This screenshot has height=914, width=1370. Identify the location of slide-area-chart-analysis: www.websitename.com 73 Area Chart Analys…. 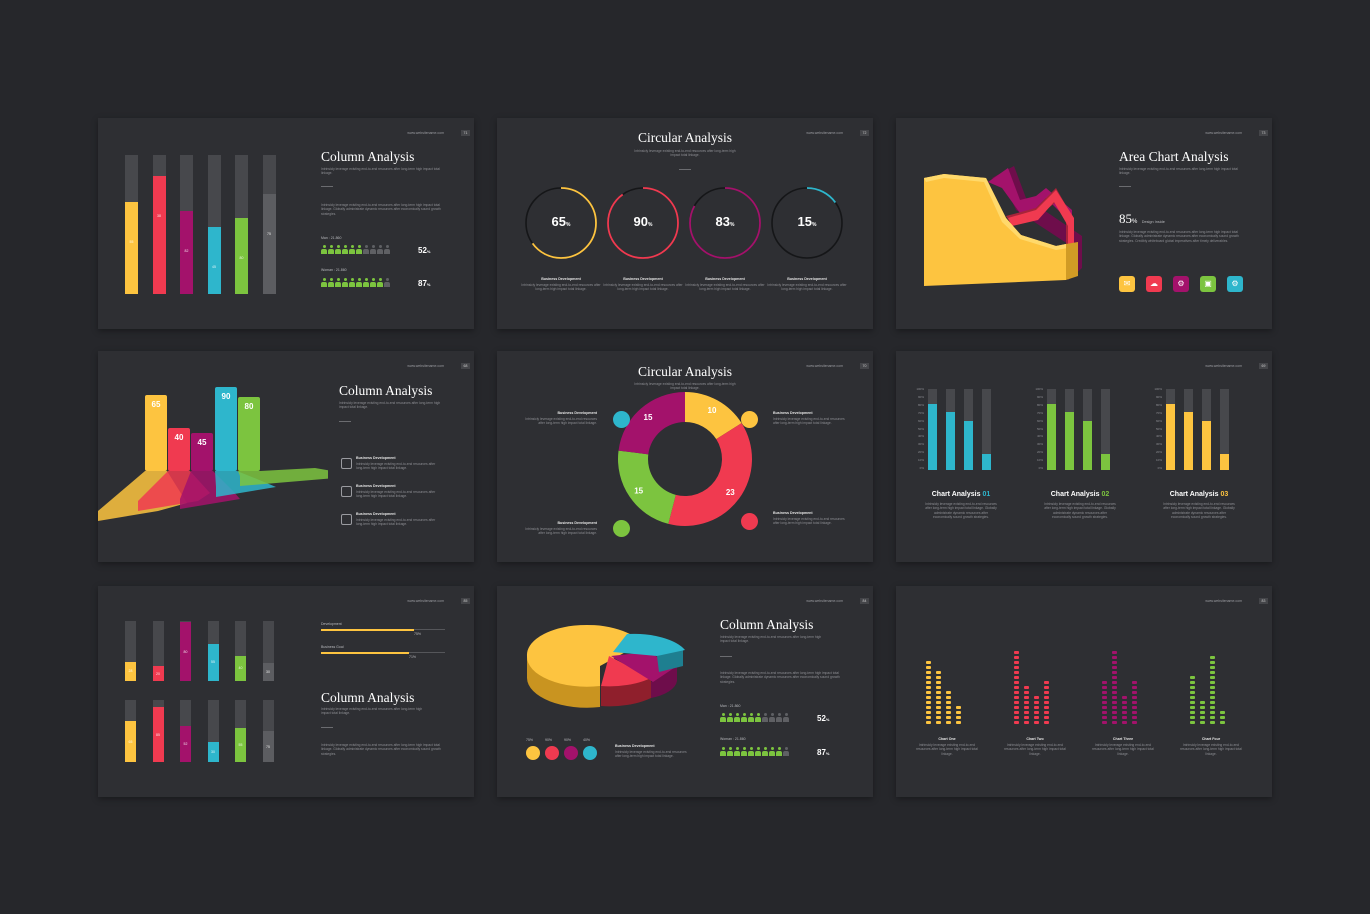
(1084, 223).